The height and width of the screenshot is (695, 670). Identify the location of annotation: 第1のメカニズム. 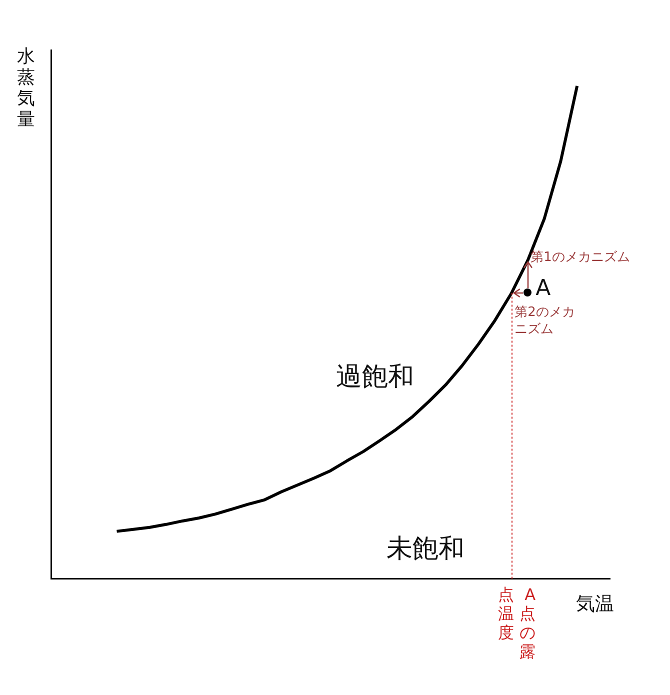
(580, 257).